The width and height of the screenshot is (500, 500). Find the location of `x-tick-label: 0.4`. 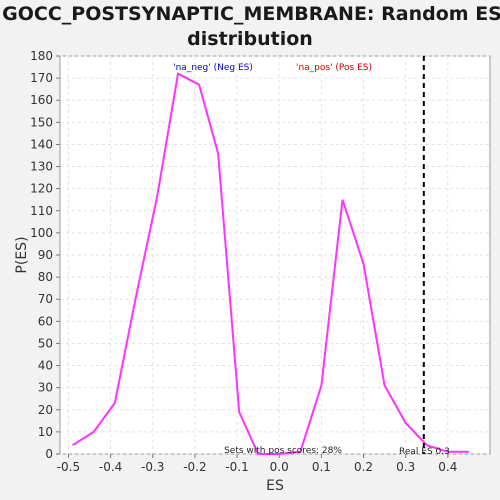

x-tick-label: 0.4 is located at coordinates (447, 467).